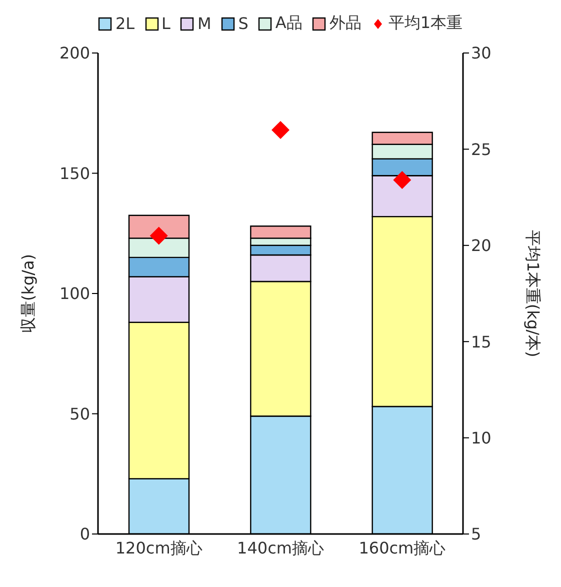  I want to click on y-tick-label: 150, so click(74, 173).